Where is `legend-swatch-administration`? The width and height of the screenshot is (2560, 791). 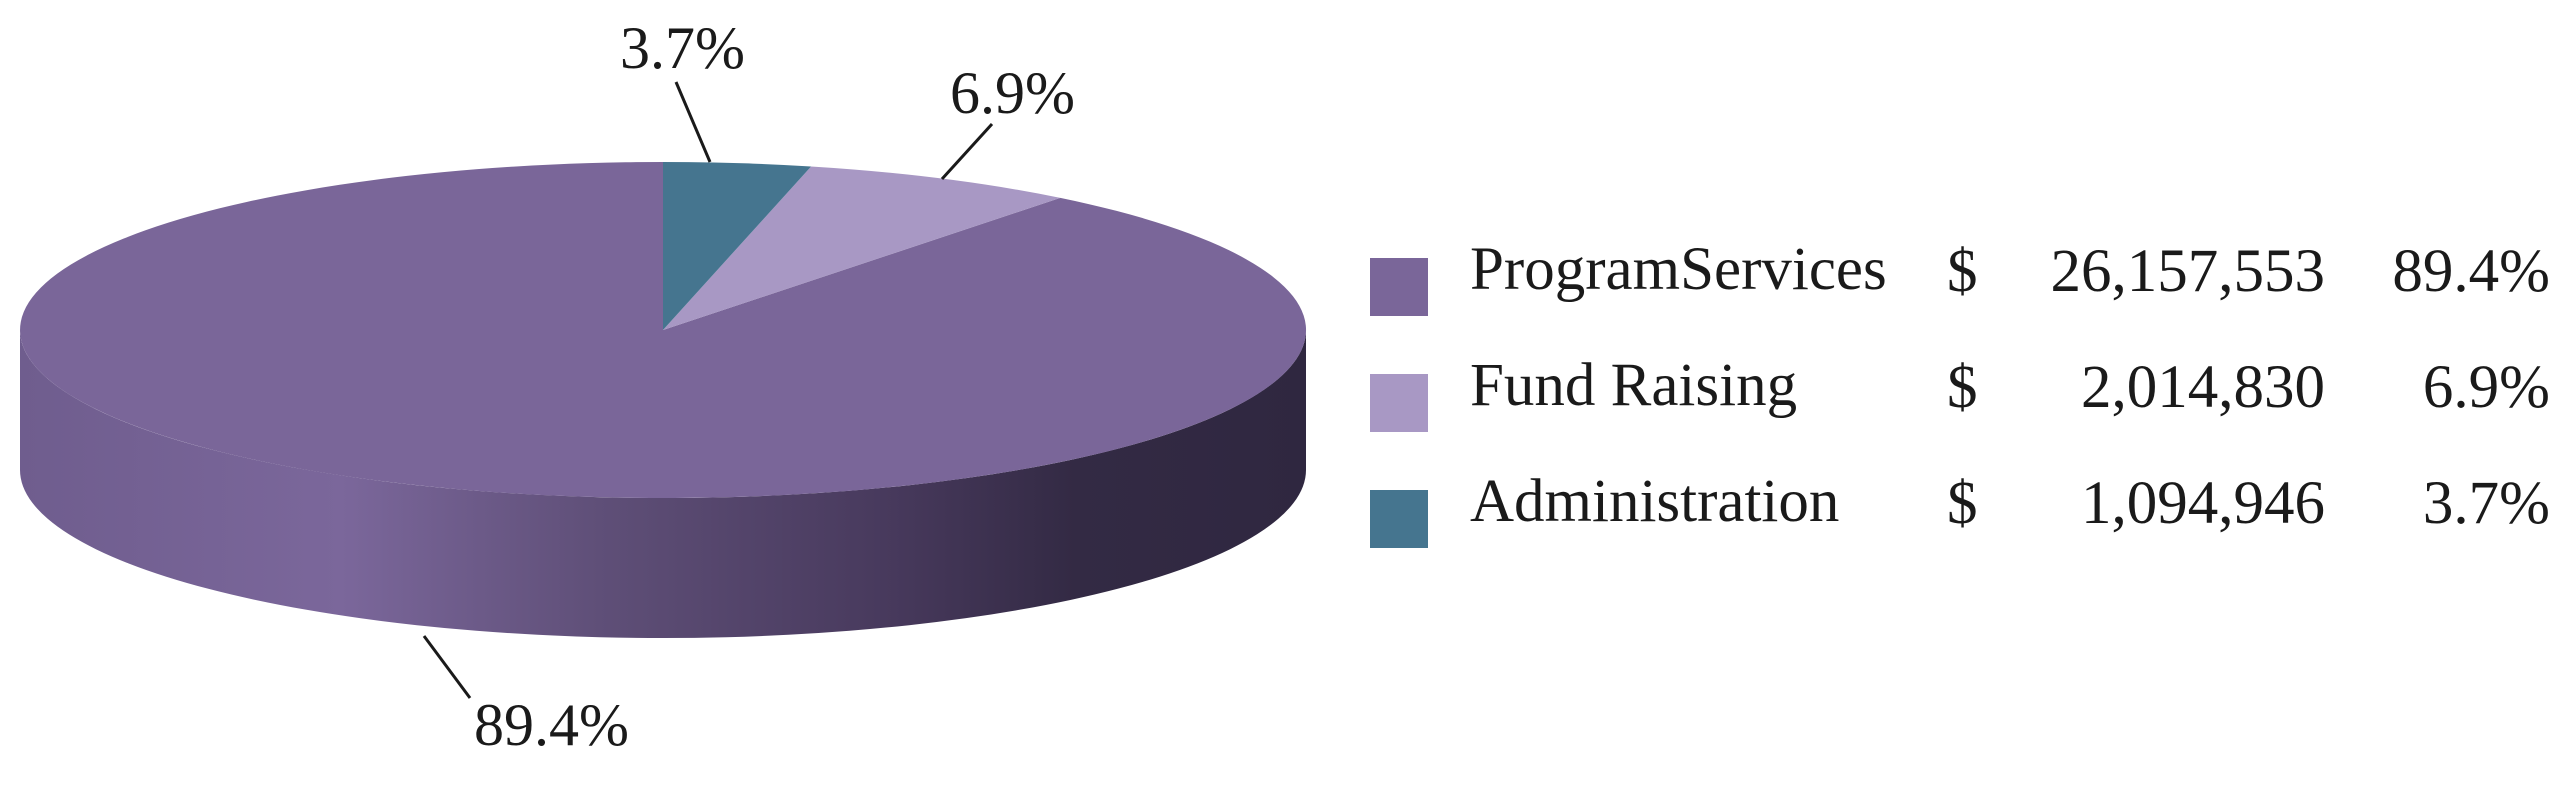 legend-swatch-administration is located at coordinates (1399, 519).